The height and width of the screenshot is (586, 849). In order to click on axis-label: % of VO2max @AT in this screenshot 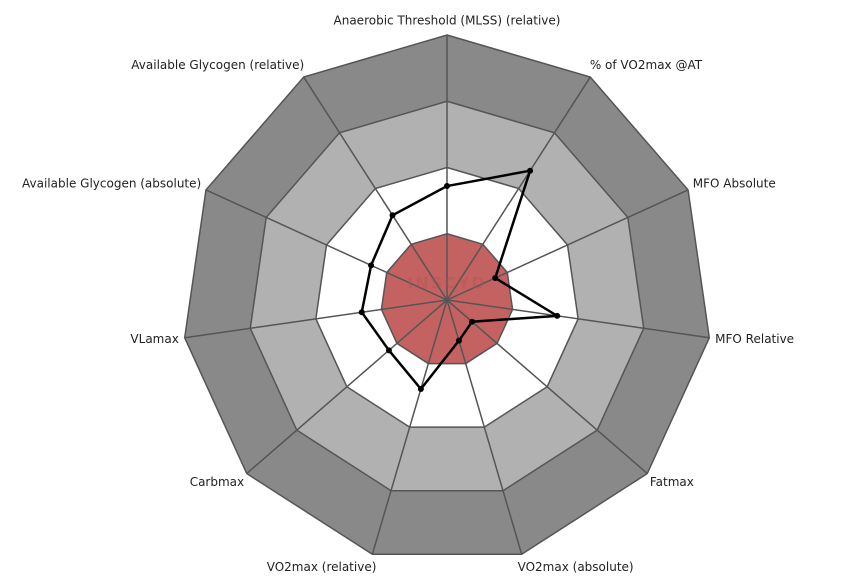, I will do `click(646, 65)`.